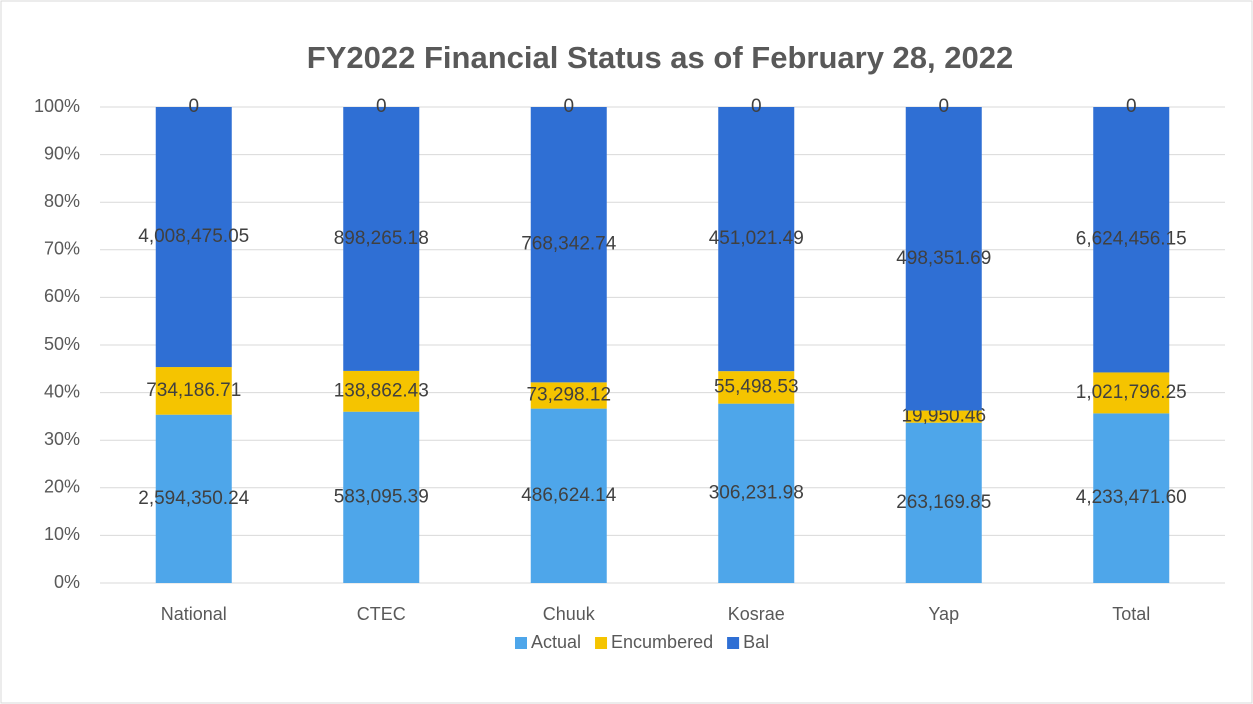  What do you see at coordinates (62, 391) in the screenshot?
I see `y-tick-label: 40%` at bounding box center [62, 391].